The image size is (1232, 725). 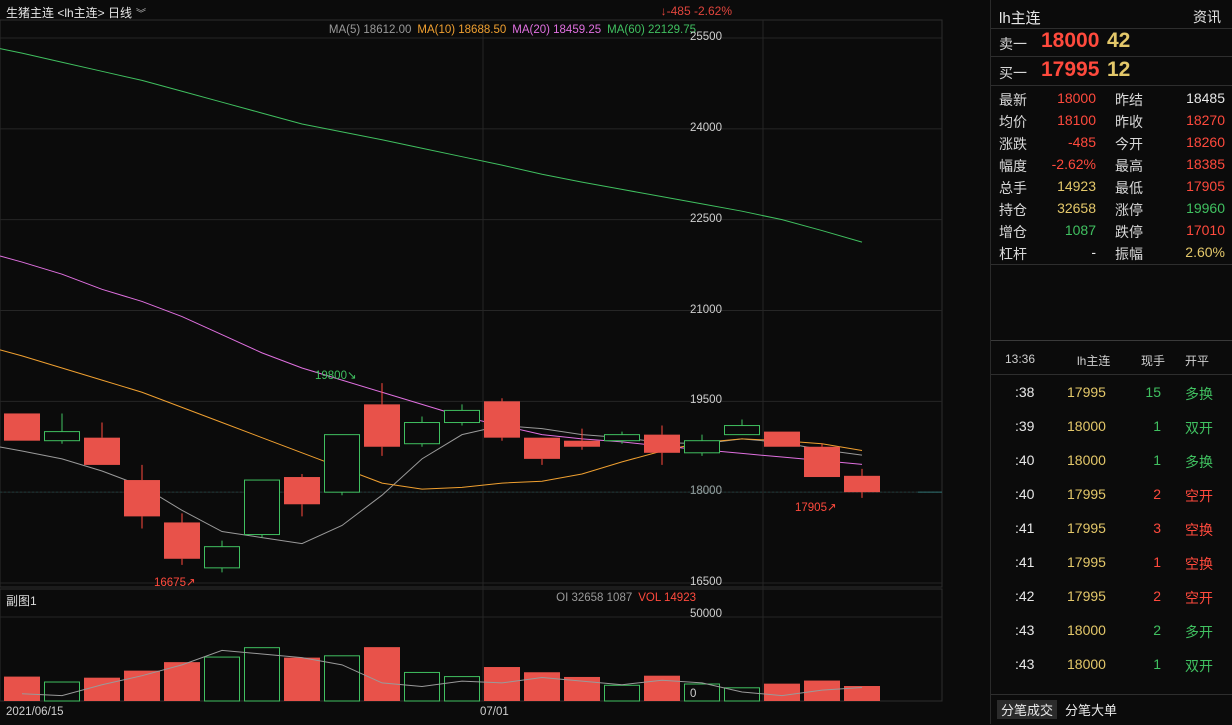 I want to click on info-link: 资讯, so click(x=1207, y=17).